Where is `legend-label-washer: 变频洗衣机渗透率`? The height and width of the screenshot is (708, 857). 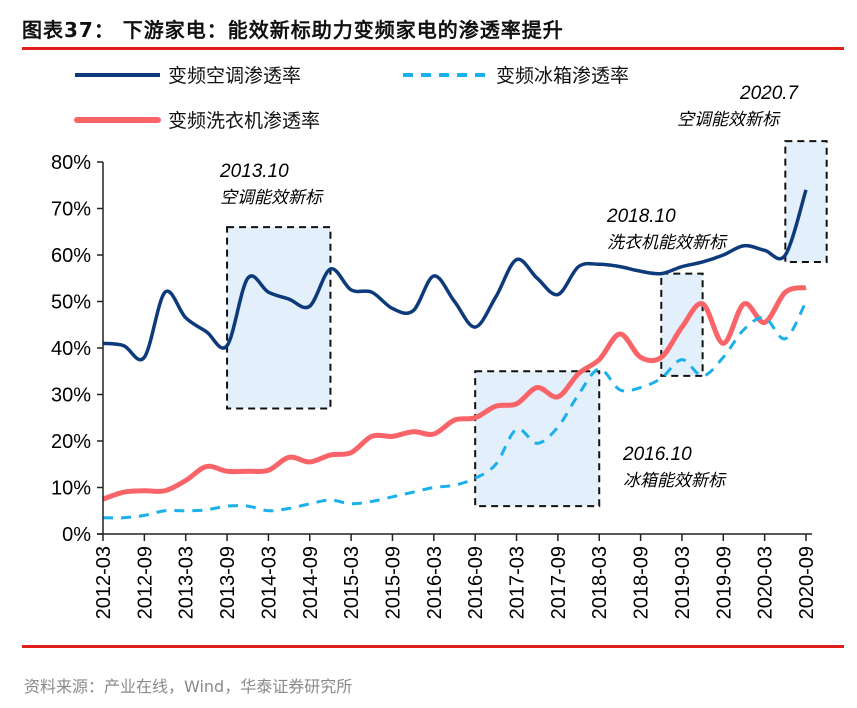
legend-label-washer: 变频洗衣机渗透率 is located at coordinates (244, 121).